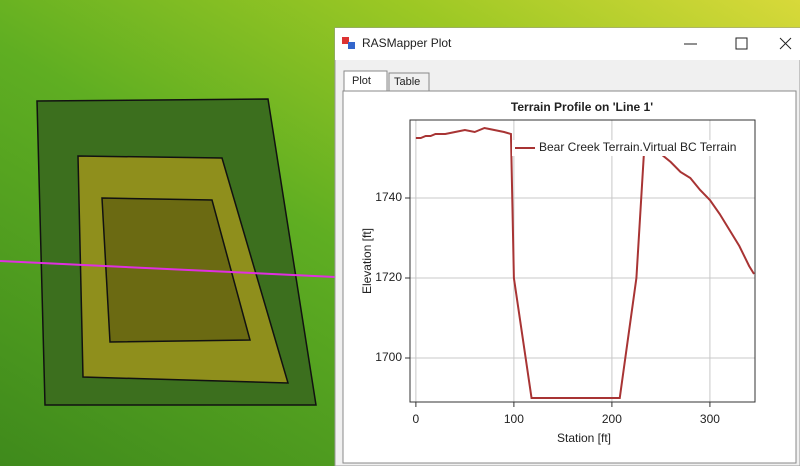 The width and height of the screenshot is (800, 471). I want to click on y-tick-label: 1740, so click(388, 197).